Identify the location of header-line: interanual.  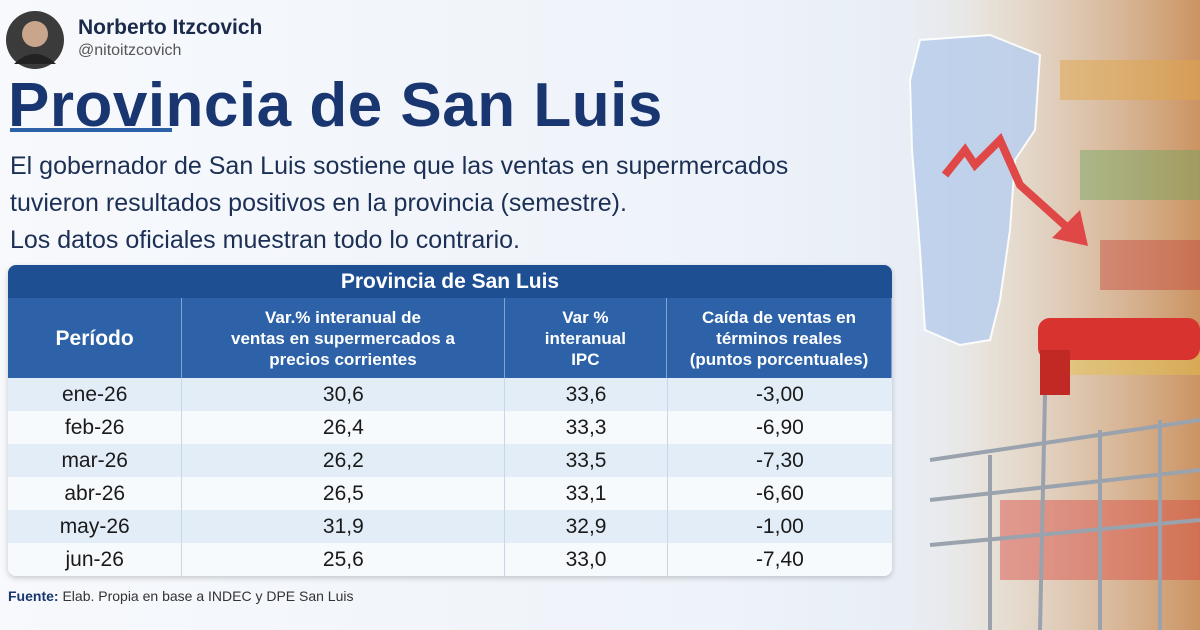
(585, 338).